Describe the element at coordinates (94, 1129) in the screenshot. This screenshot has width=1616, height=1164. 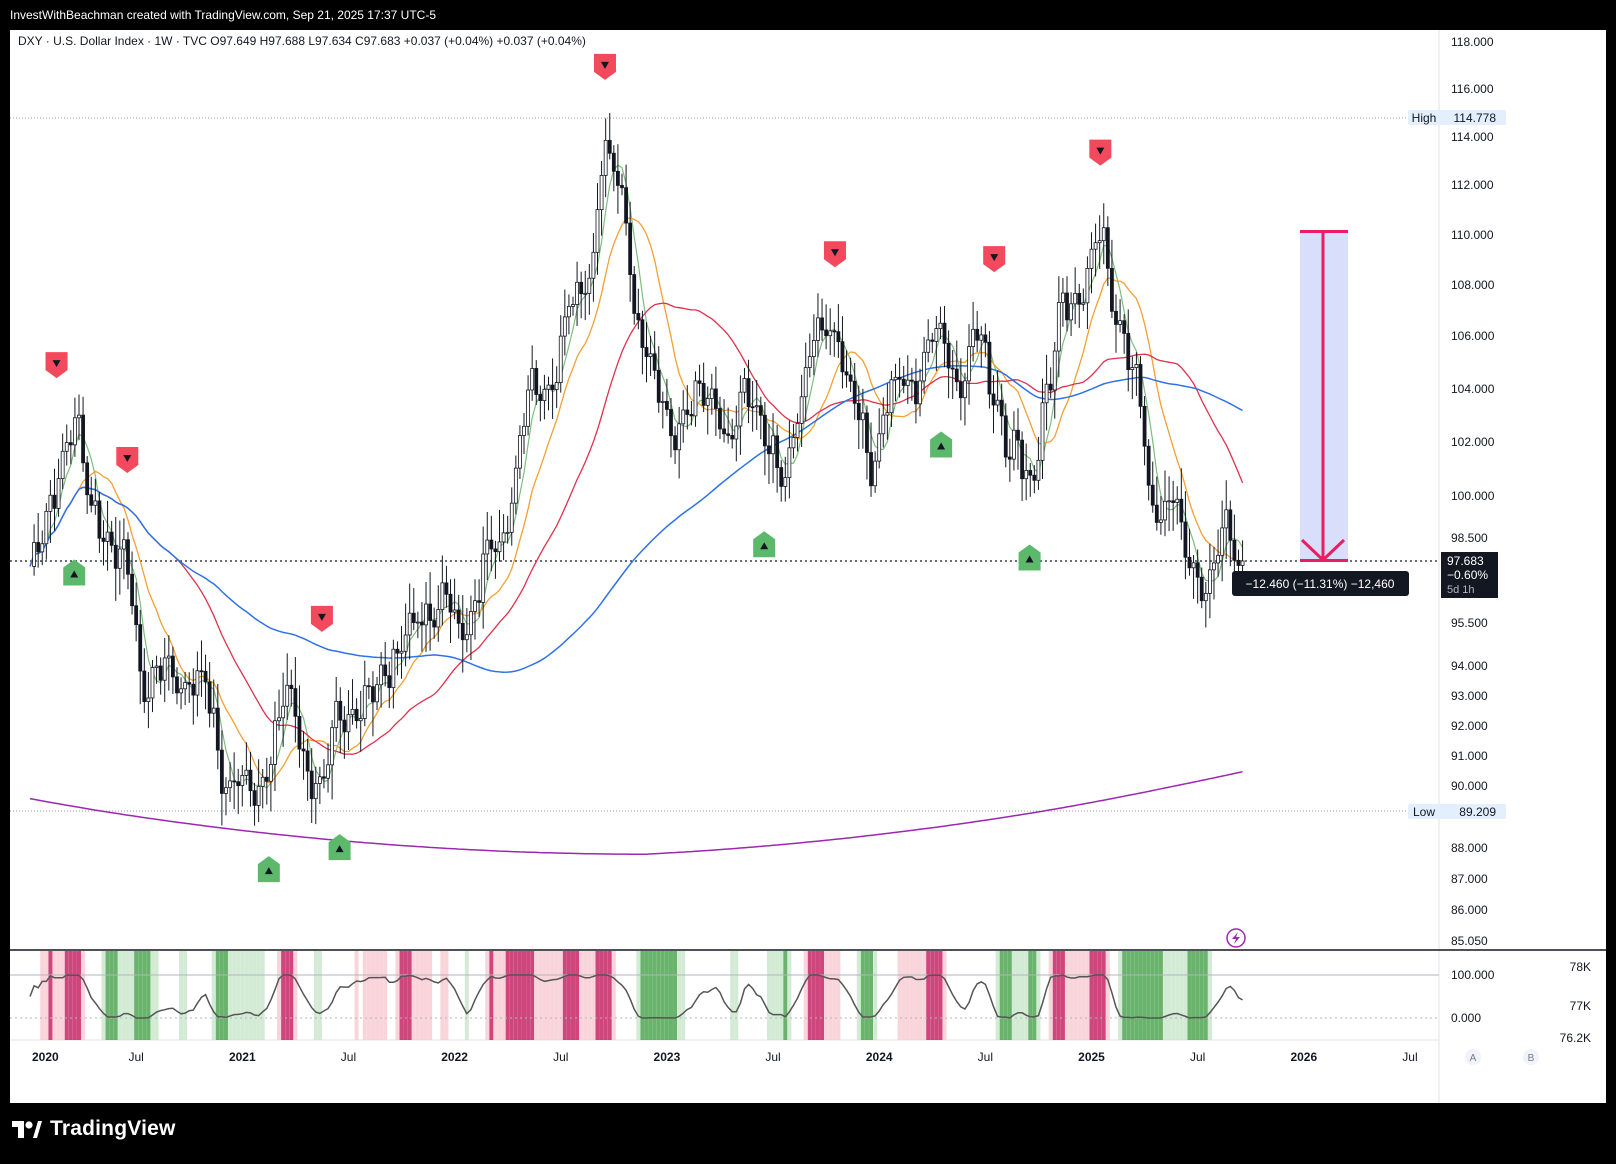
I see `tradingview-logo: TradingView` at that location.